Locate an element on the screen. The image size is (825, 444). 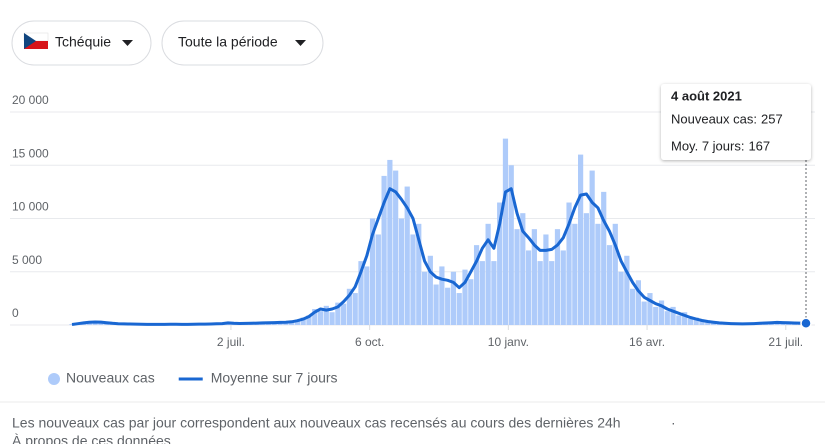
legend-swatch is located at coordinates (54, 379).